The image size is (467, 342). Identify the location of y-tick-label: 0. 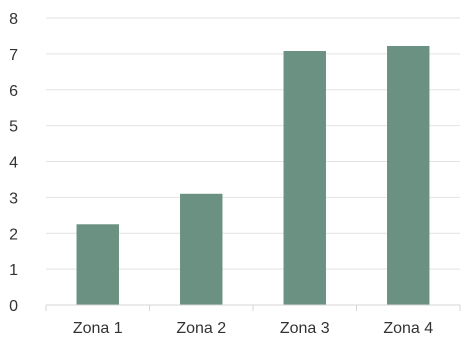
(13, 306).